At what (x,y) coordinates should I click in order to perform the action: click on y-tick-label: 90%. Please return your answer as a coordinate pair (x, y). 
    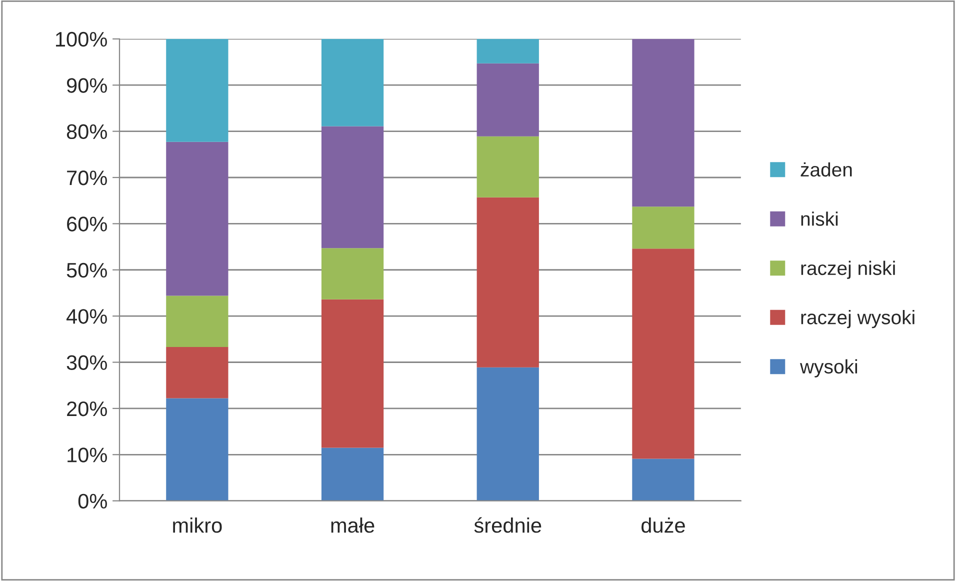
    Looking at the image, I should click on (86, 85).